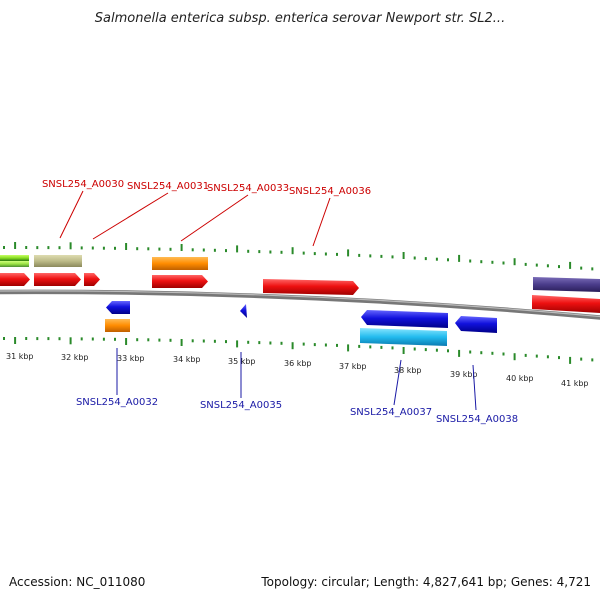 The image size is (600, 600). Describe the element at coordinates (117, 402) in the screenshot. I see `label-a0032: SNSL254_A0032` at that location.